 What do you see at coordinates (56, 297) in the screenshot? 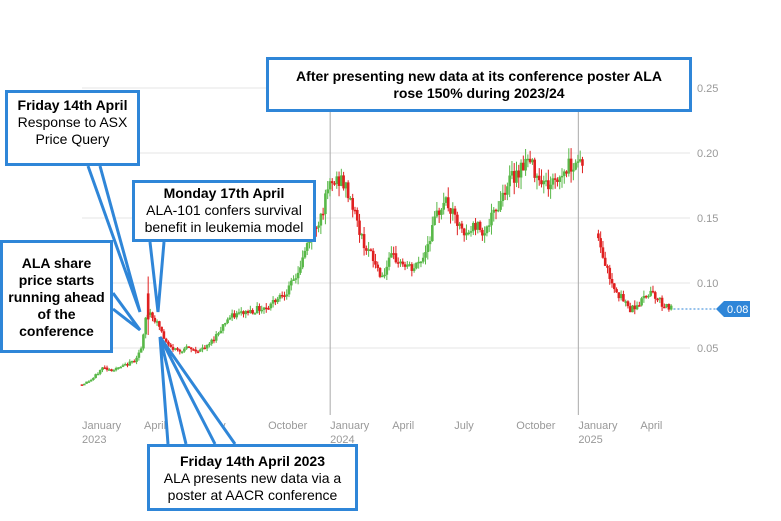
I see `callout-left-line3: running ahead` at bounding box center [56, 297].